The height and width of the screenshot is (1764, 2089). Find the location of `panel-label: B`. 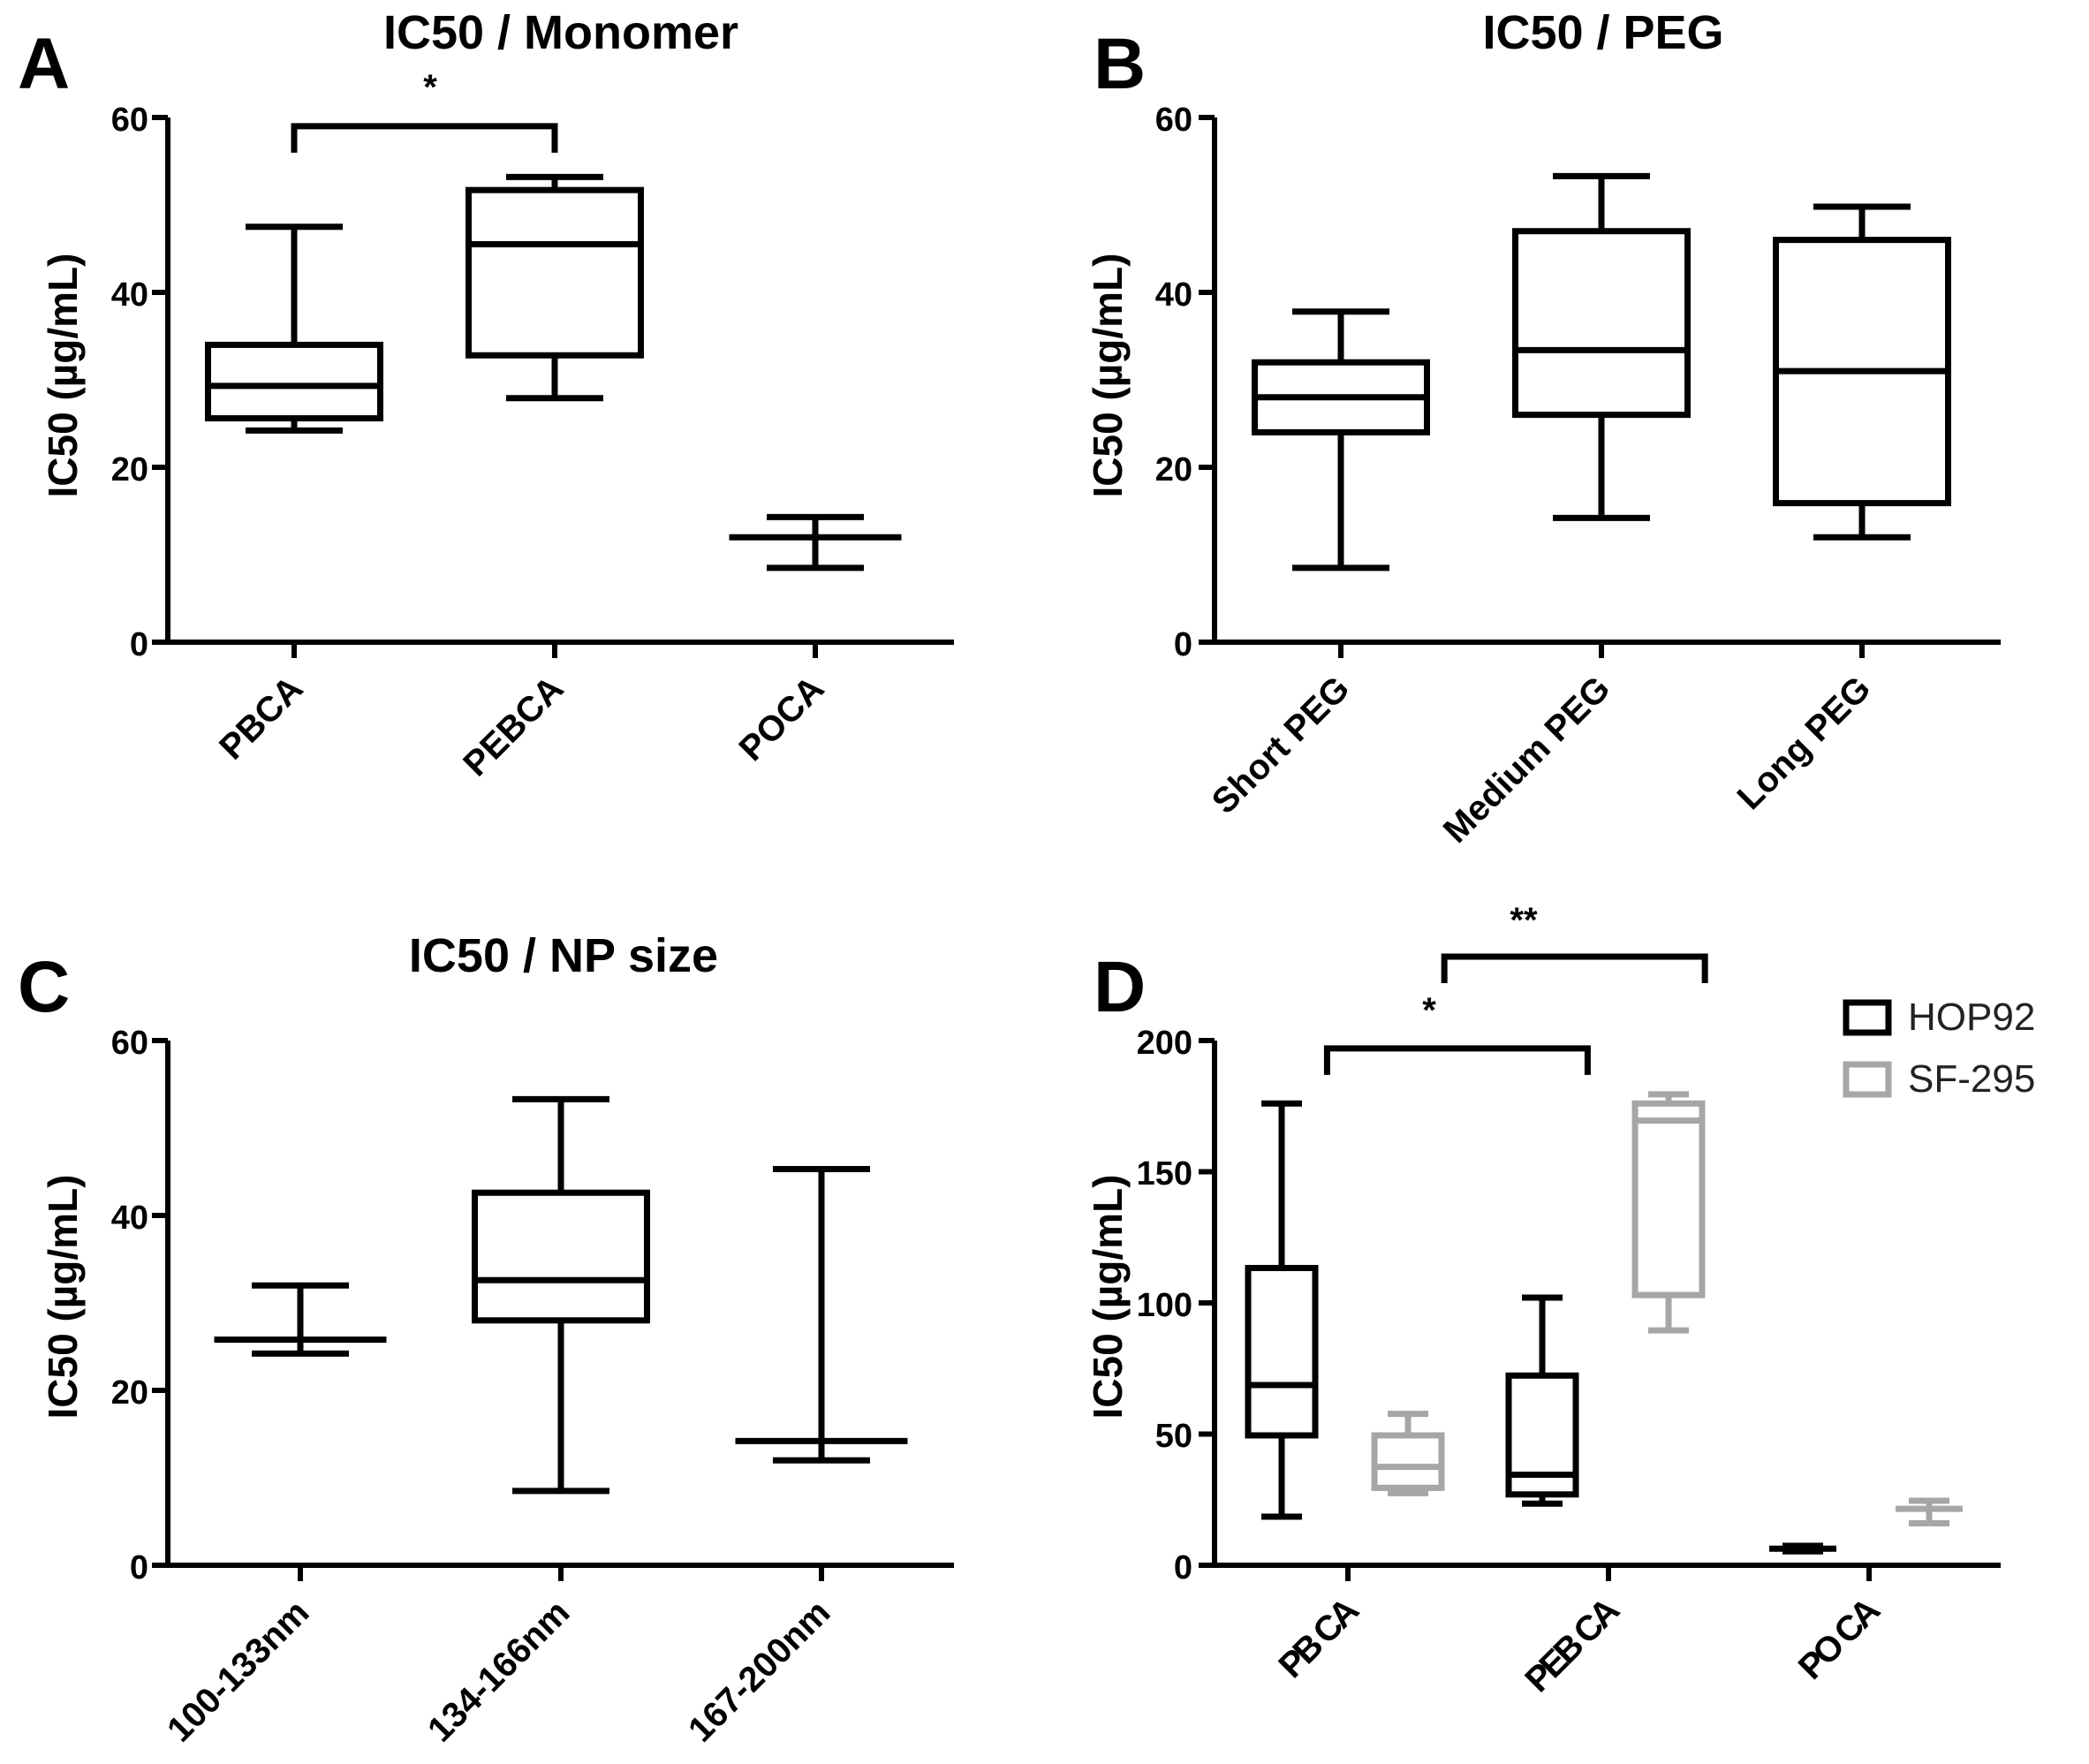

panel-label: B is located at coordinates (1120, 64).